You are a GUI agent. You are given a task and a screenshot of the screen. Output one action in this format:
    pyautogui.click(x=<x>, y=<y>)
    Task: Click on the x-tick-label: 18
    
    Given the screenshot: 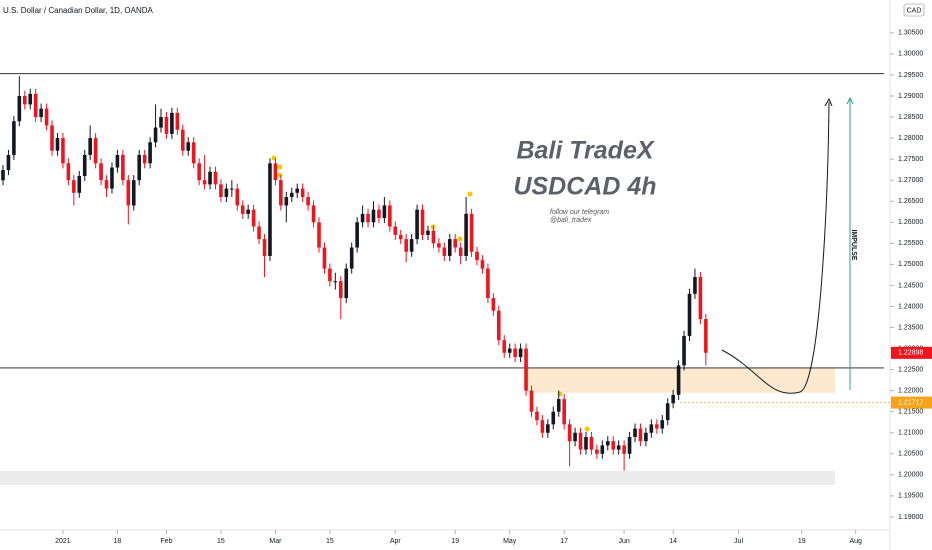 What is the action you would take?
    pyautogui.click(x=118, y=541)
    